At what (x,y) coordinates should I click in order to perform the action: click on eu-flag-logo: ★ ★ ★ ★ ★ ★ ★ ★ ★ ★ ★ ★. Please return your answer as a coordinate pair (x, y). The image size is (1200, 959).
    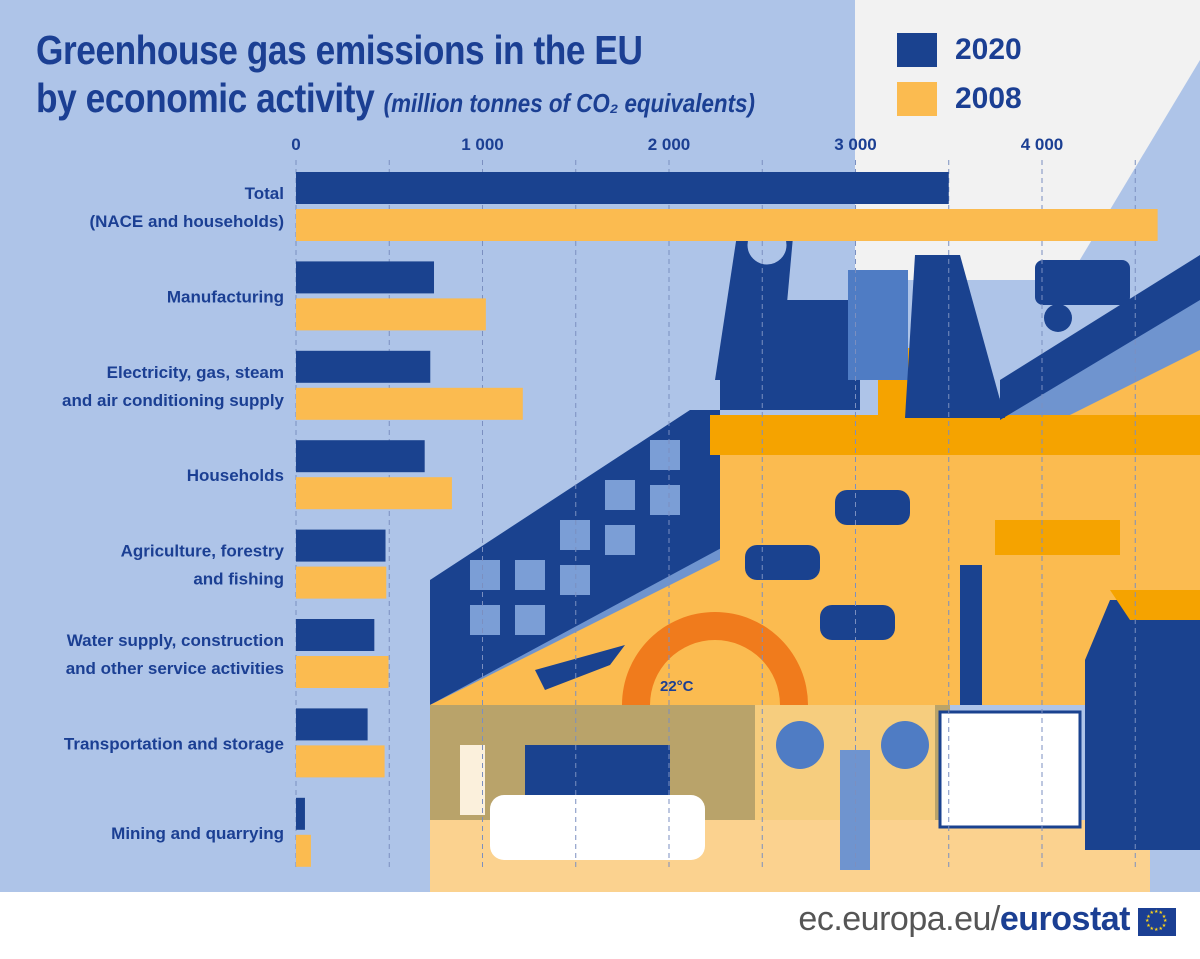
    Looking at the image, I should click on (1157, 922).